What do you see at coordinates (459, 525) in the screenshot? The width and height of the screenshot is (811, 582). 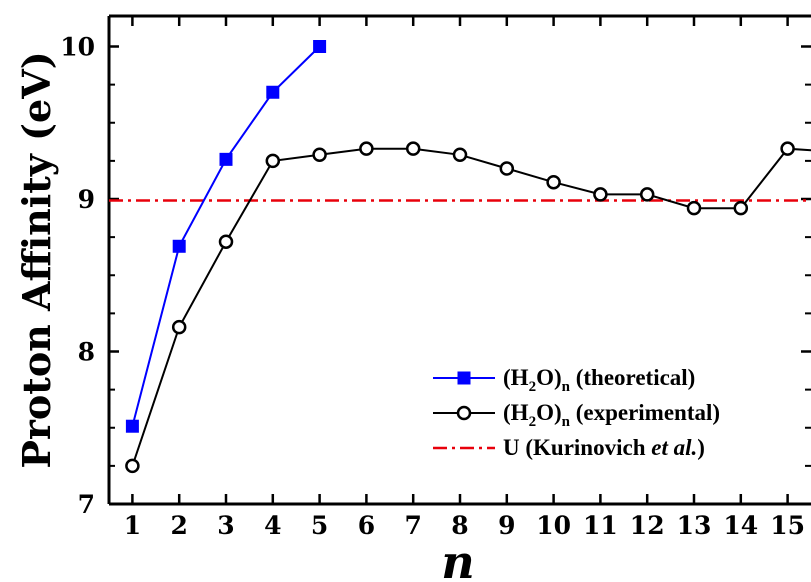 I see `x-tick-label: 8` at bounding box center [459, 525].